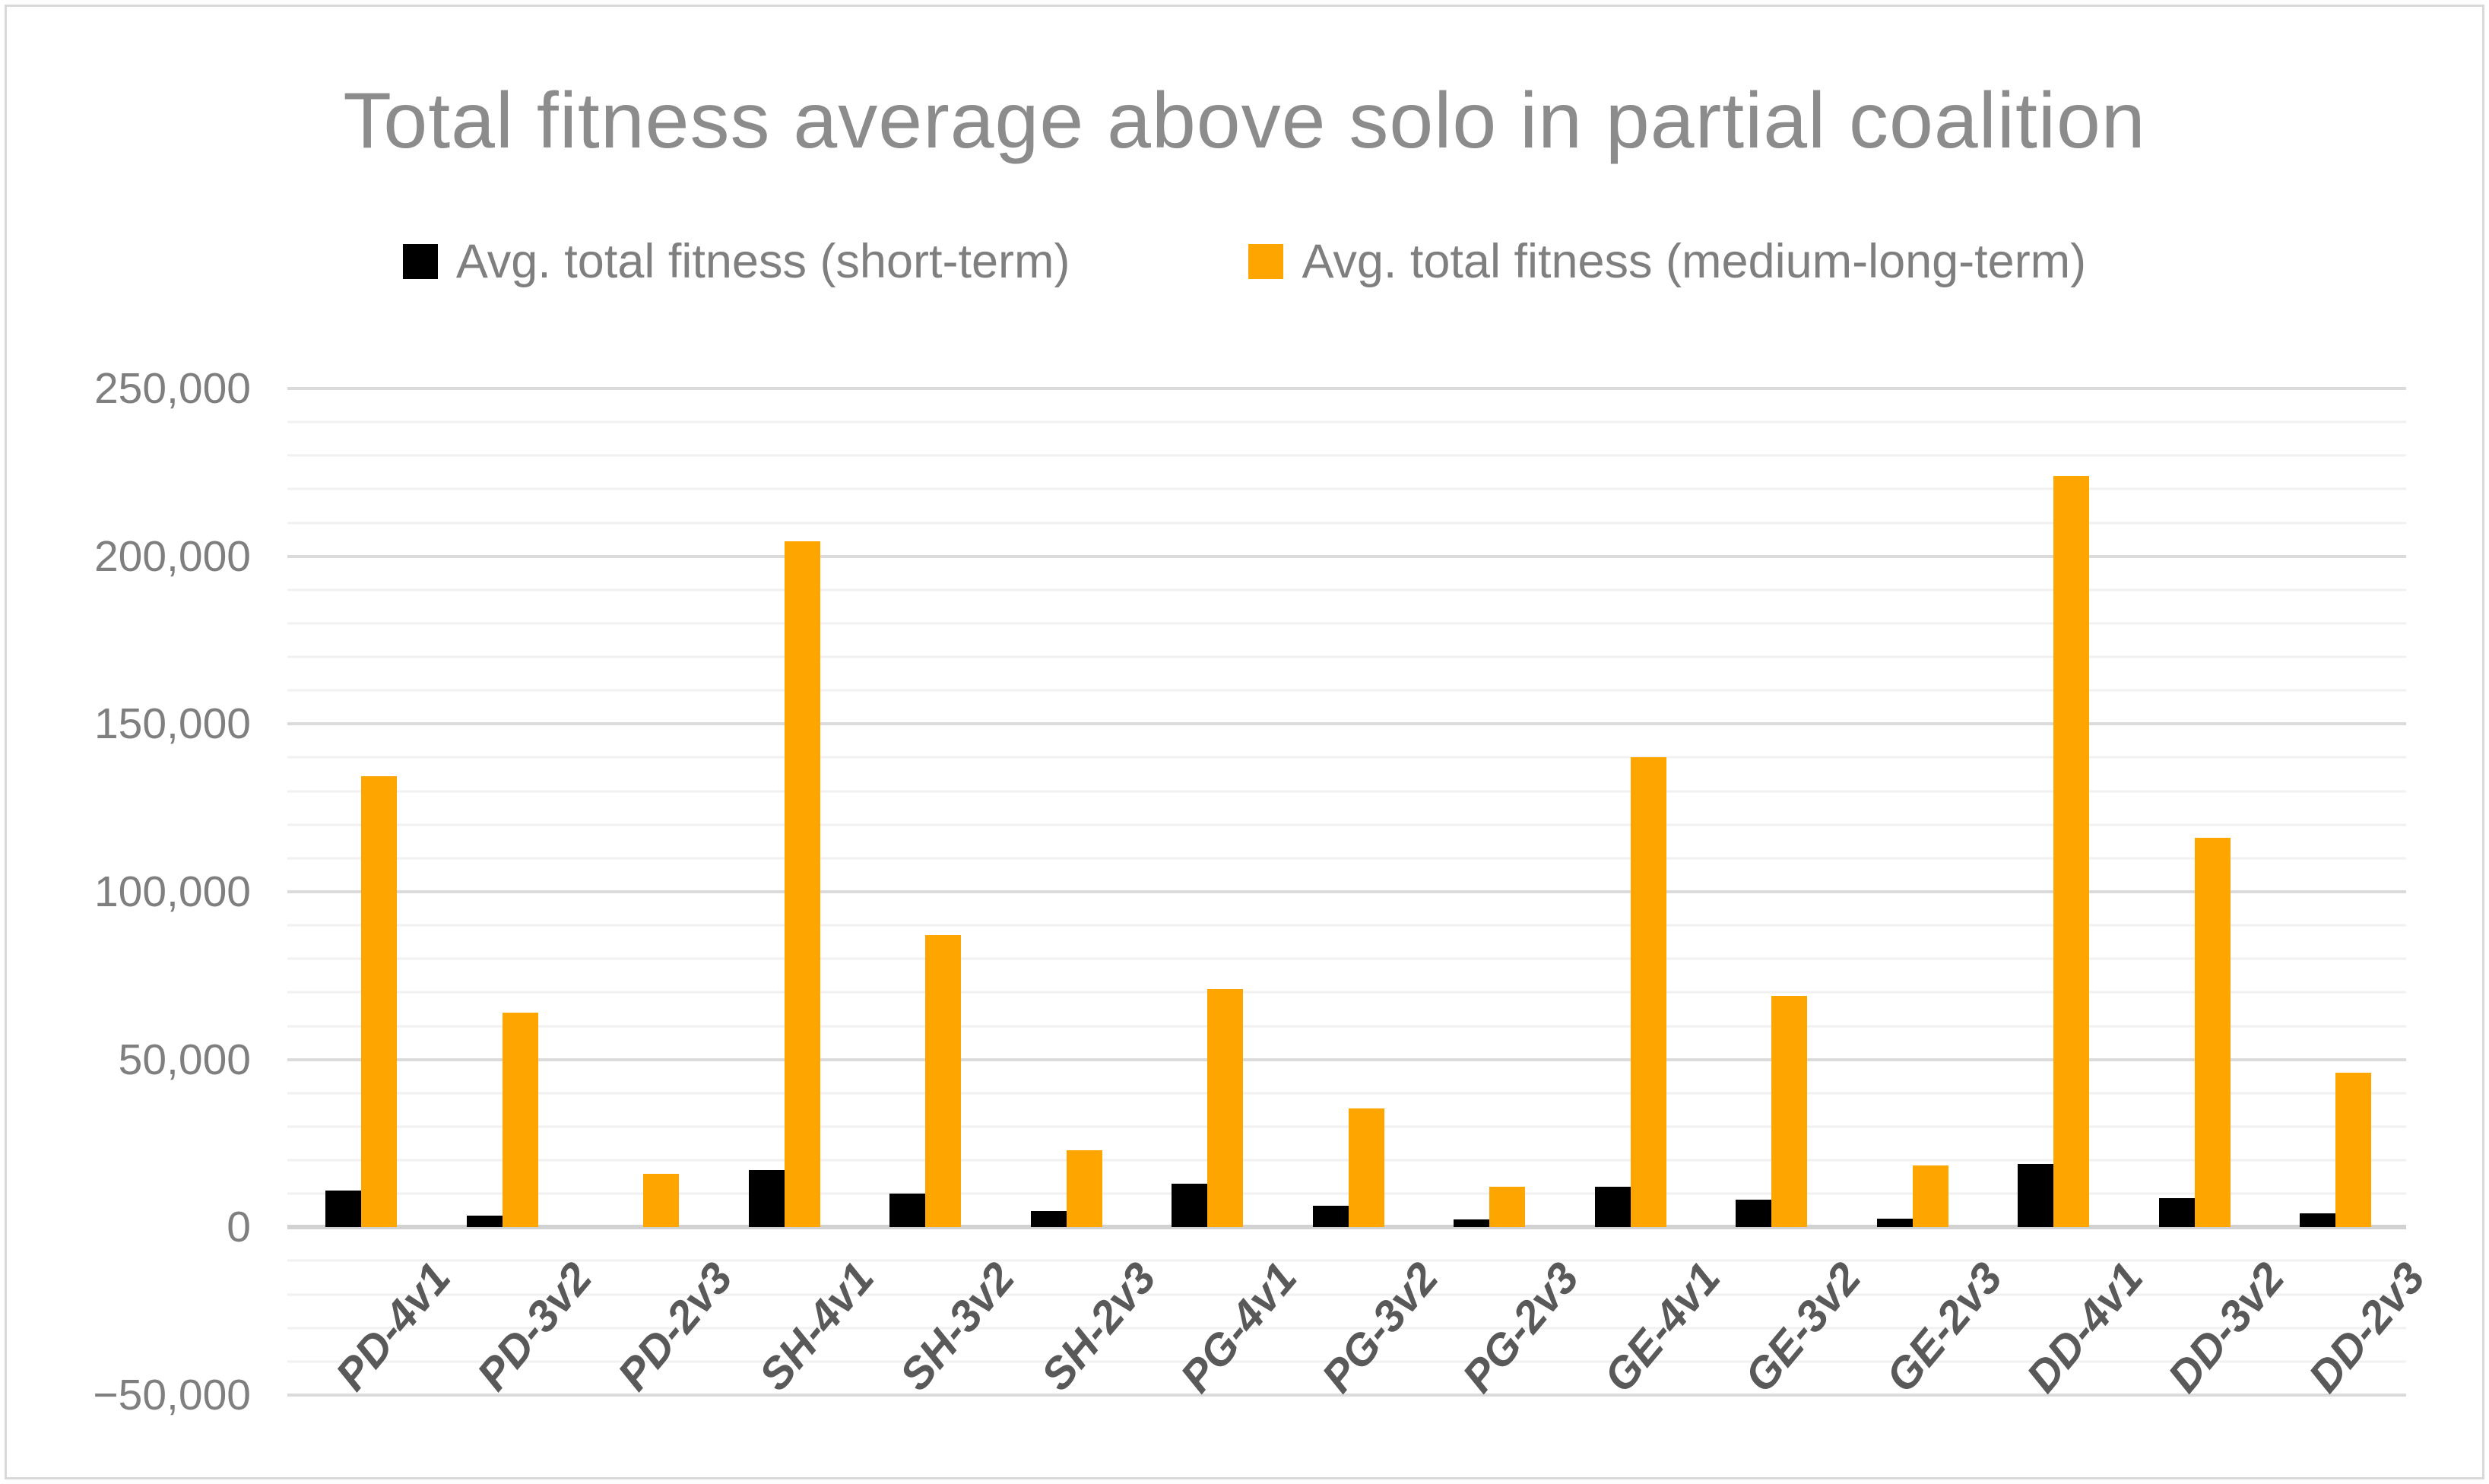  I want to click on bar-PD-4v1-short-term, so click(343, 1209).